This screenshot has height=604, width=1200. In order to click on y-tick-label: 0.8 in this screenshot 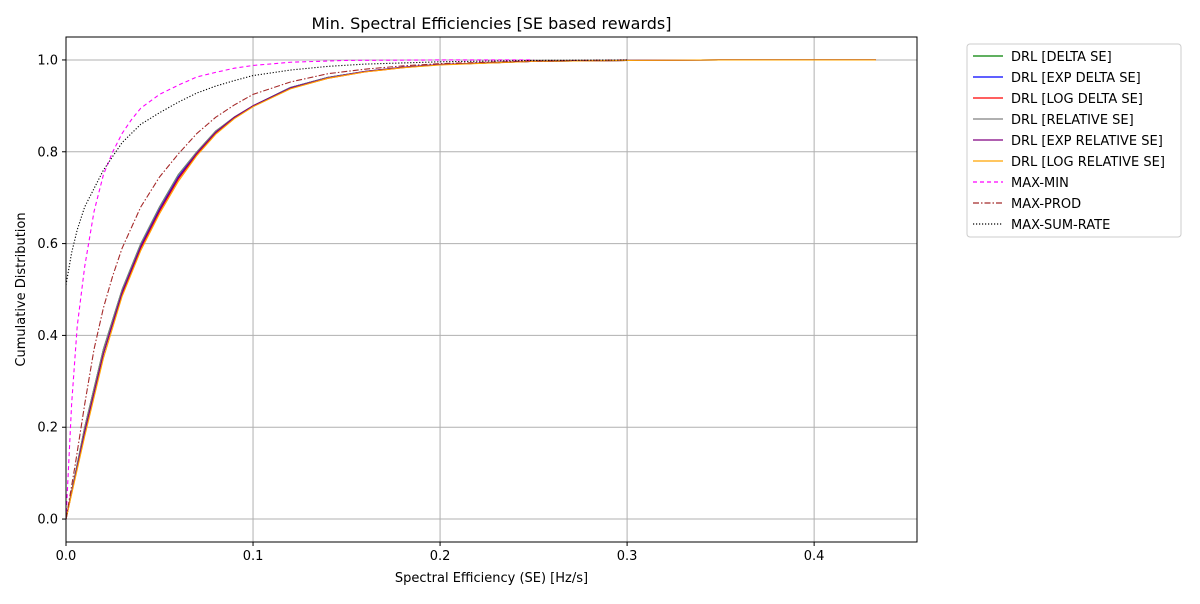, I will do `click(47, 152)`.